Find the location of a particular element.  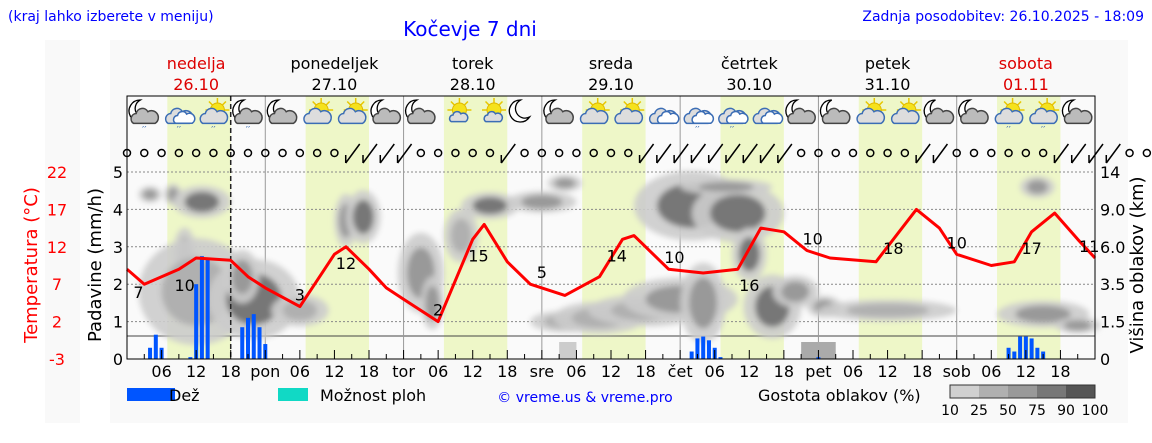

moon-cloud-icon is located at coordinates (1077, 112).